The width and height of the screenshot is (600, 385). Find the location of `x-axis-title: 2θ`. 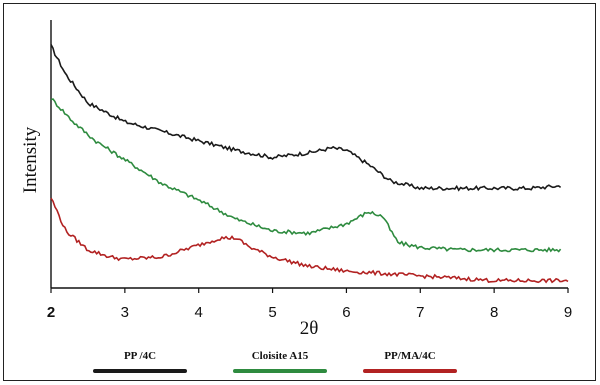

x-axis-title: 2θ is located at coordinates (309, 328).